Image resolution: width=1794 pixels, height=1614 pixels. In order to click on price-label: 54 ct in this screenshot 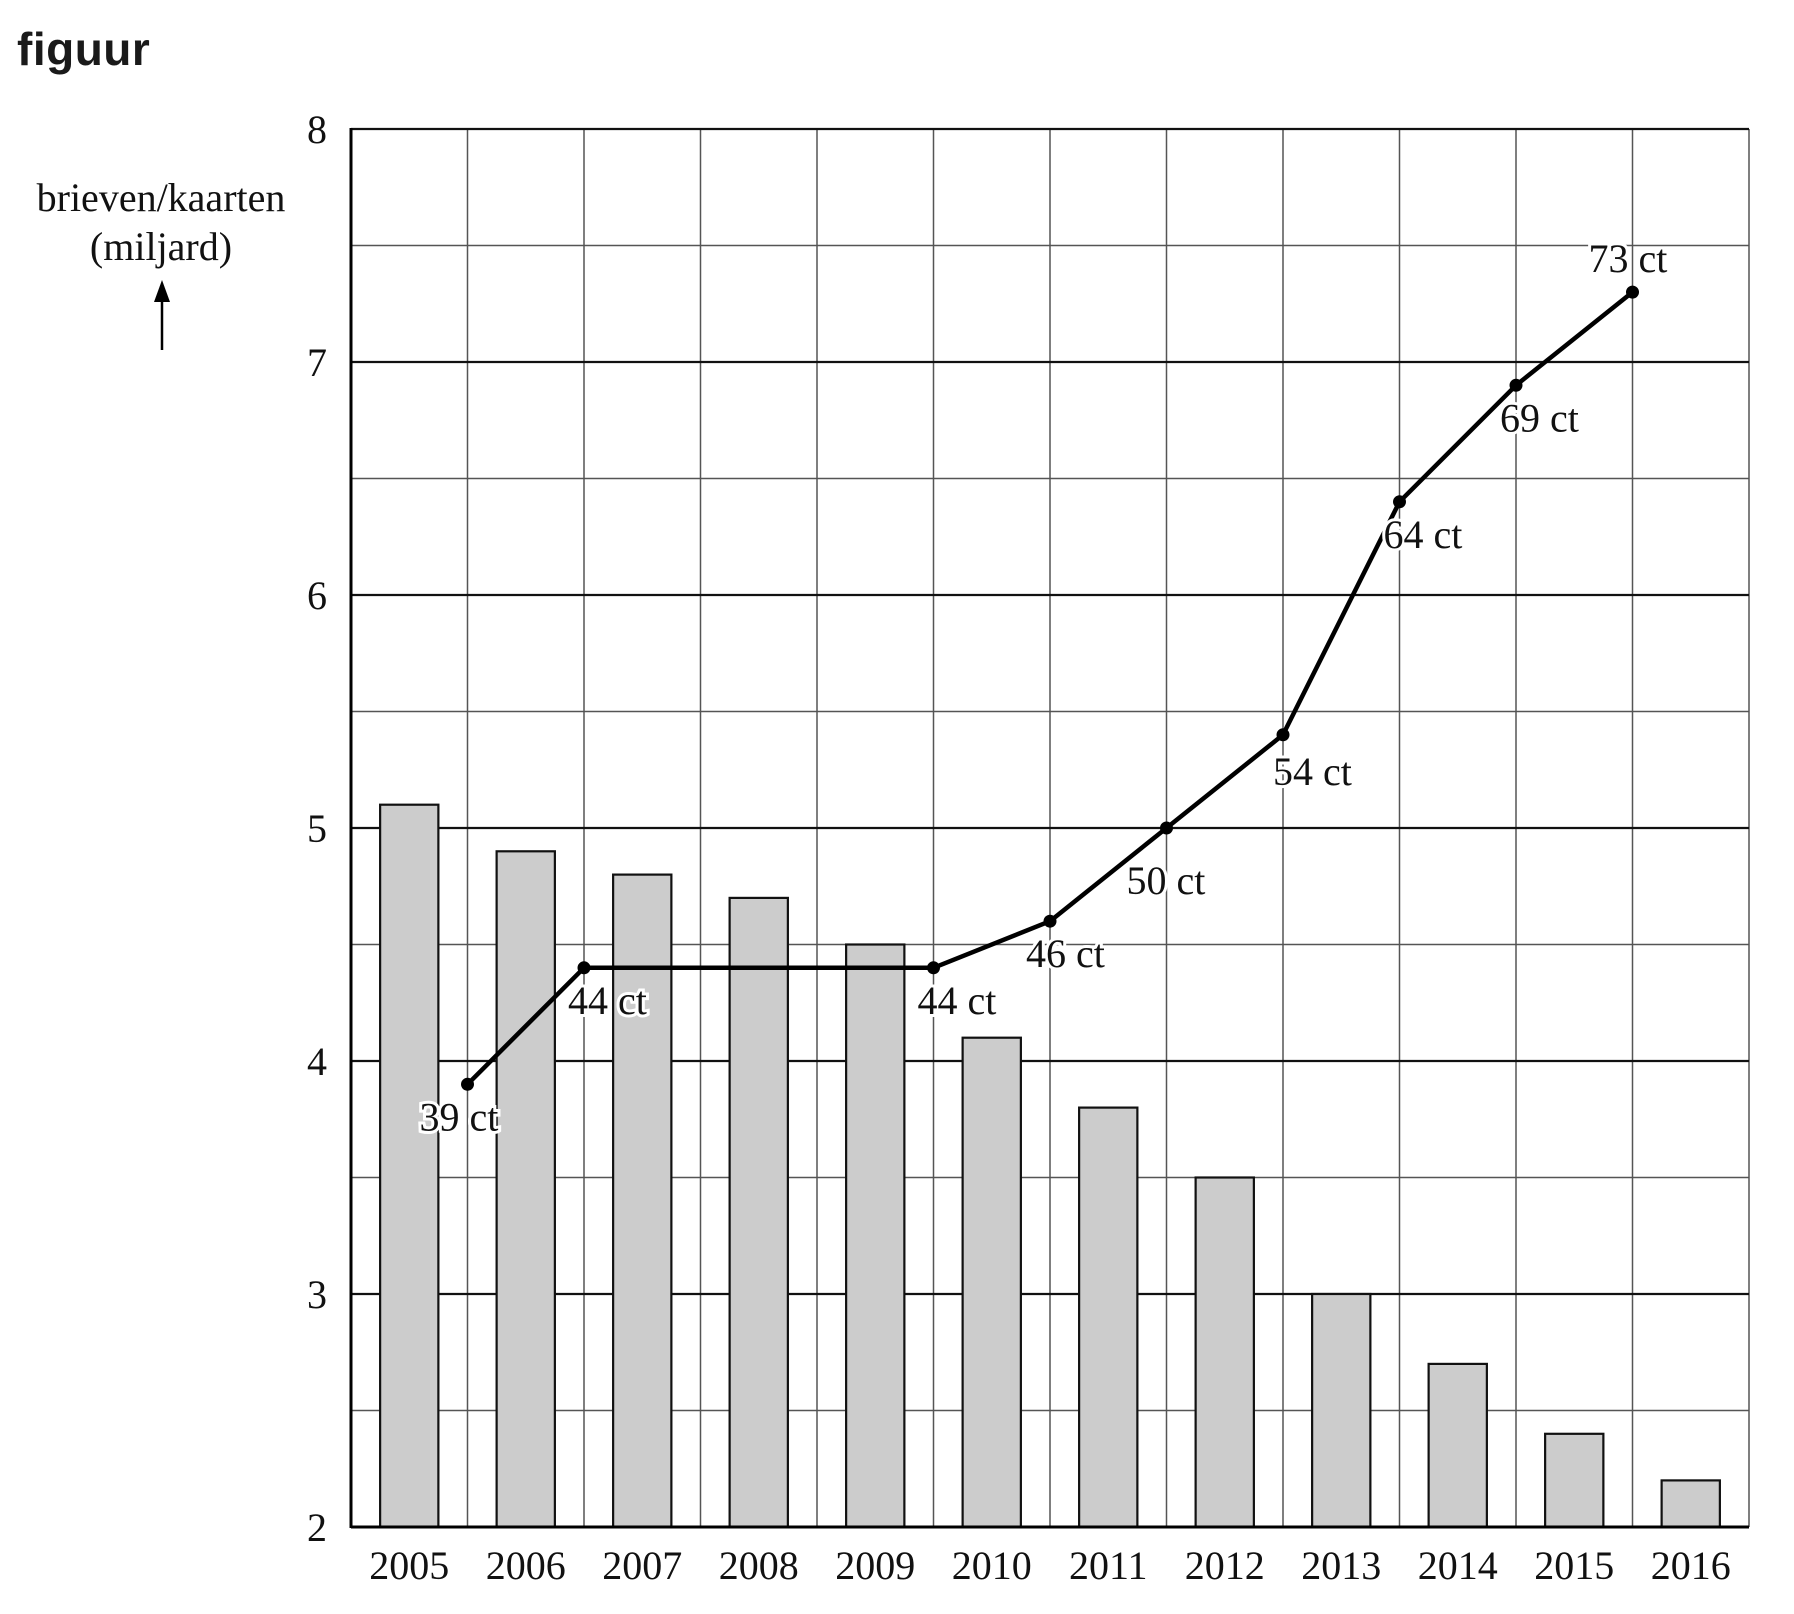, I will do `click(1312, 771)`.